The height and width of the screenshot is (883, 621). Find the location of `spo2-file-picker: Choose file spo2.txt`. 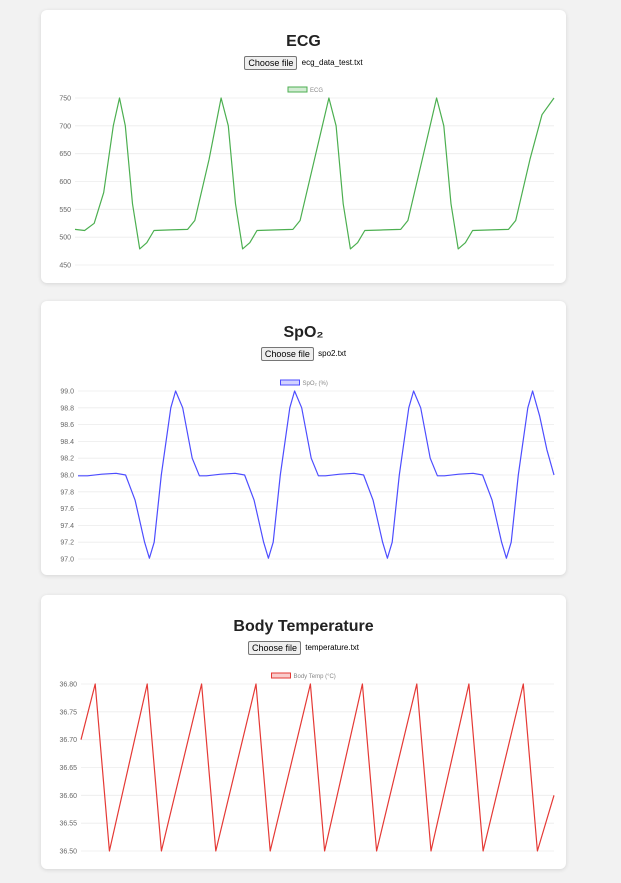

spo2-file-picker: Choose file spo2.txt is located at coordinates (303, 354).